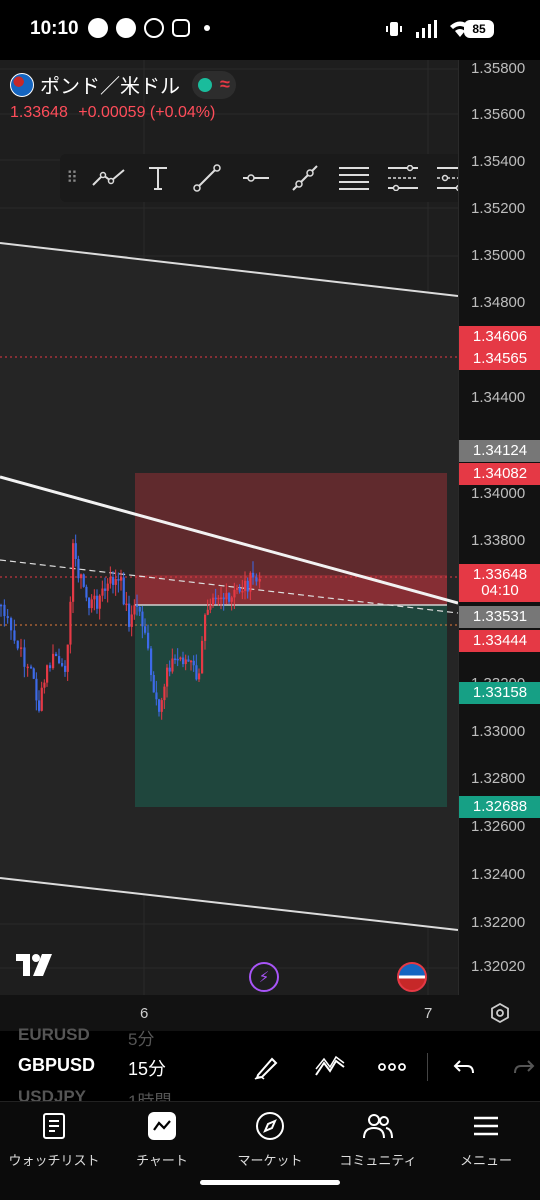  Describe the element at coordinates (498, 874) in the screenshot. I see `price-tick: 1.32400` at that location.